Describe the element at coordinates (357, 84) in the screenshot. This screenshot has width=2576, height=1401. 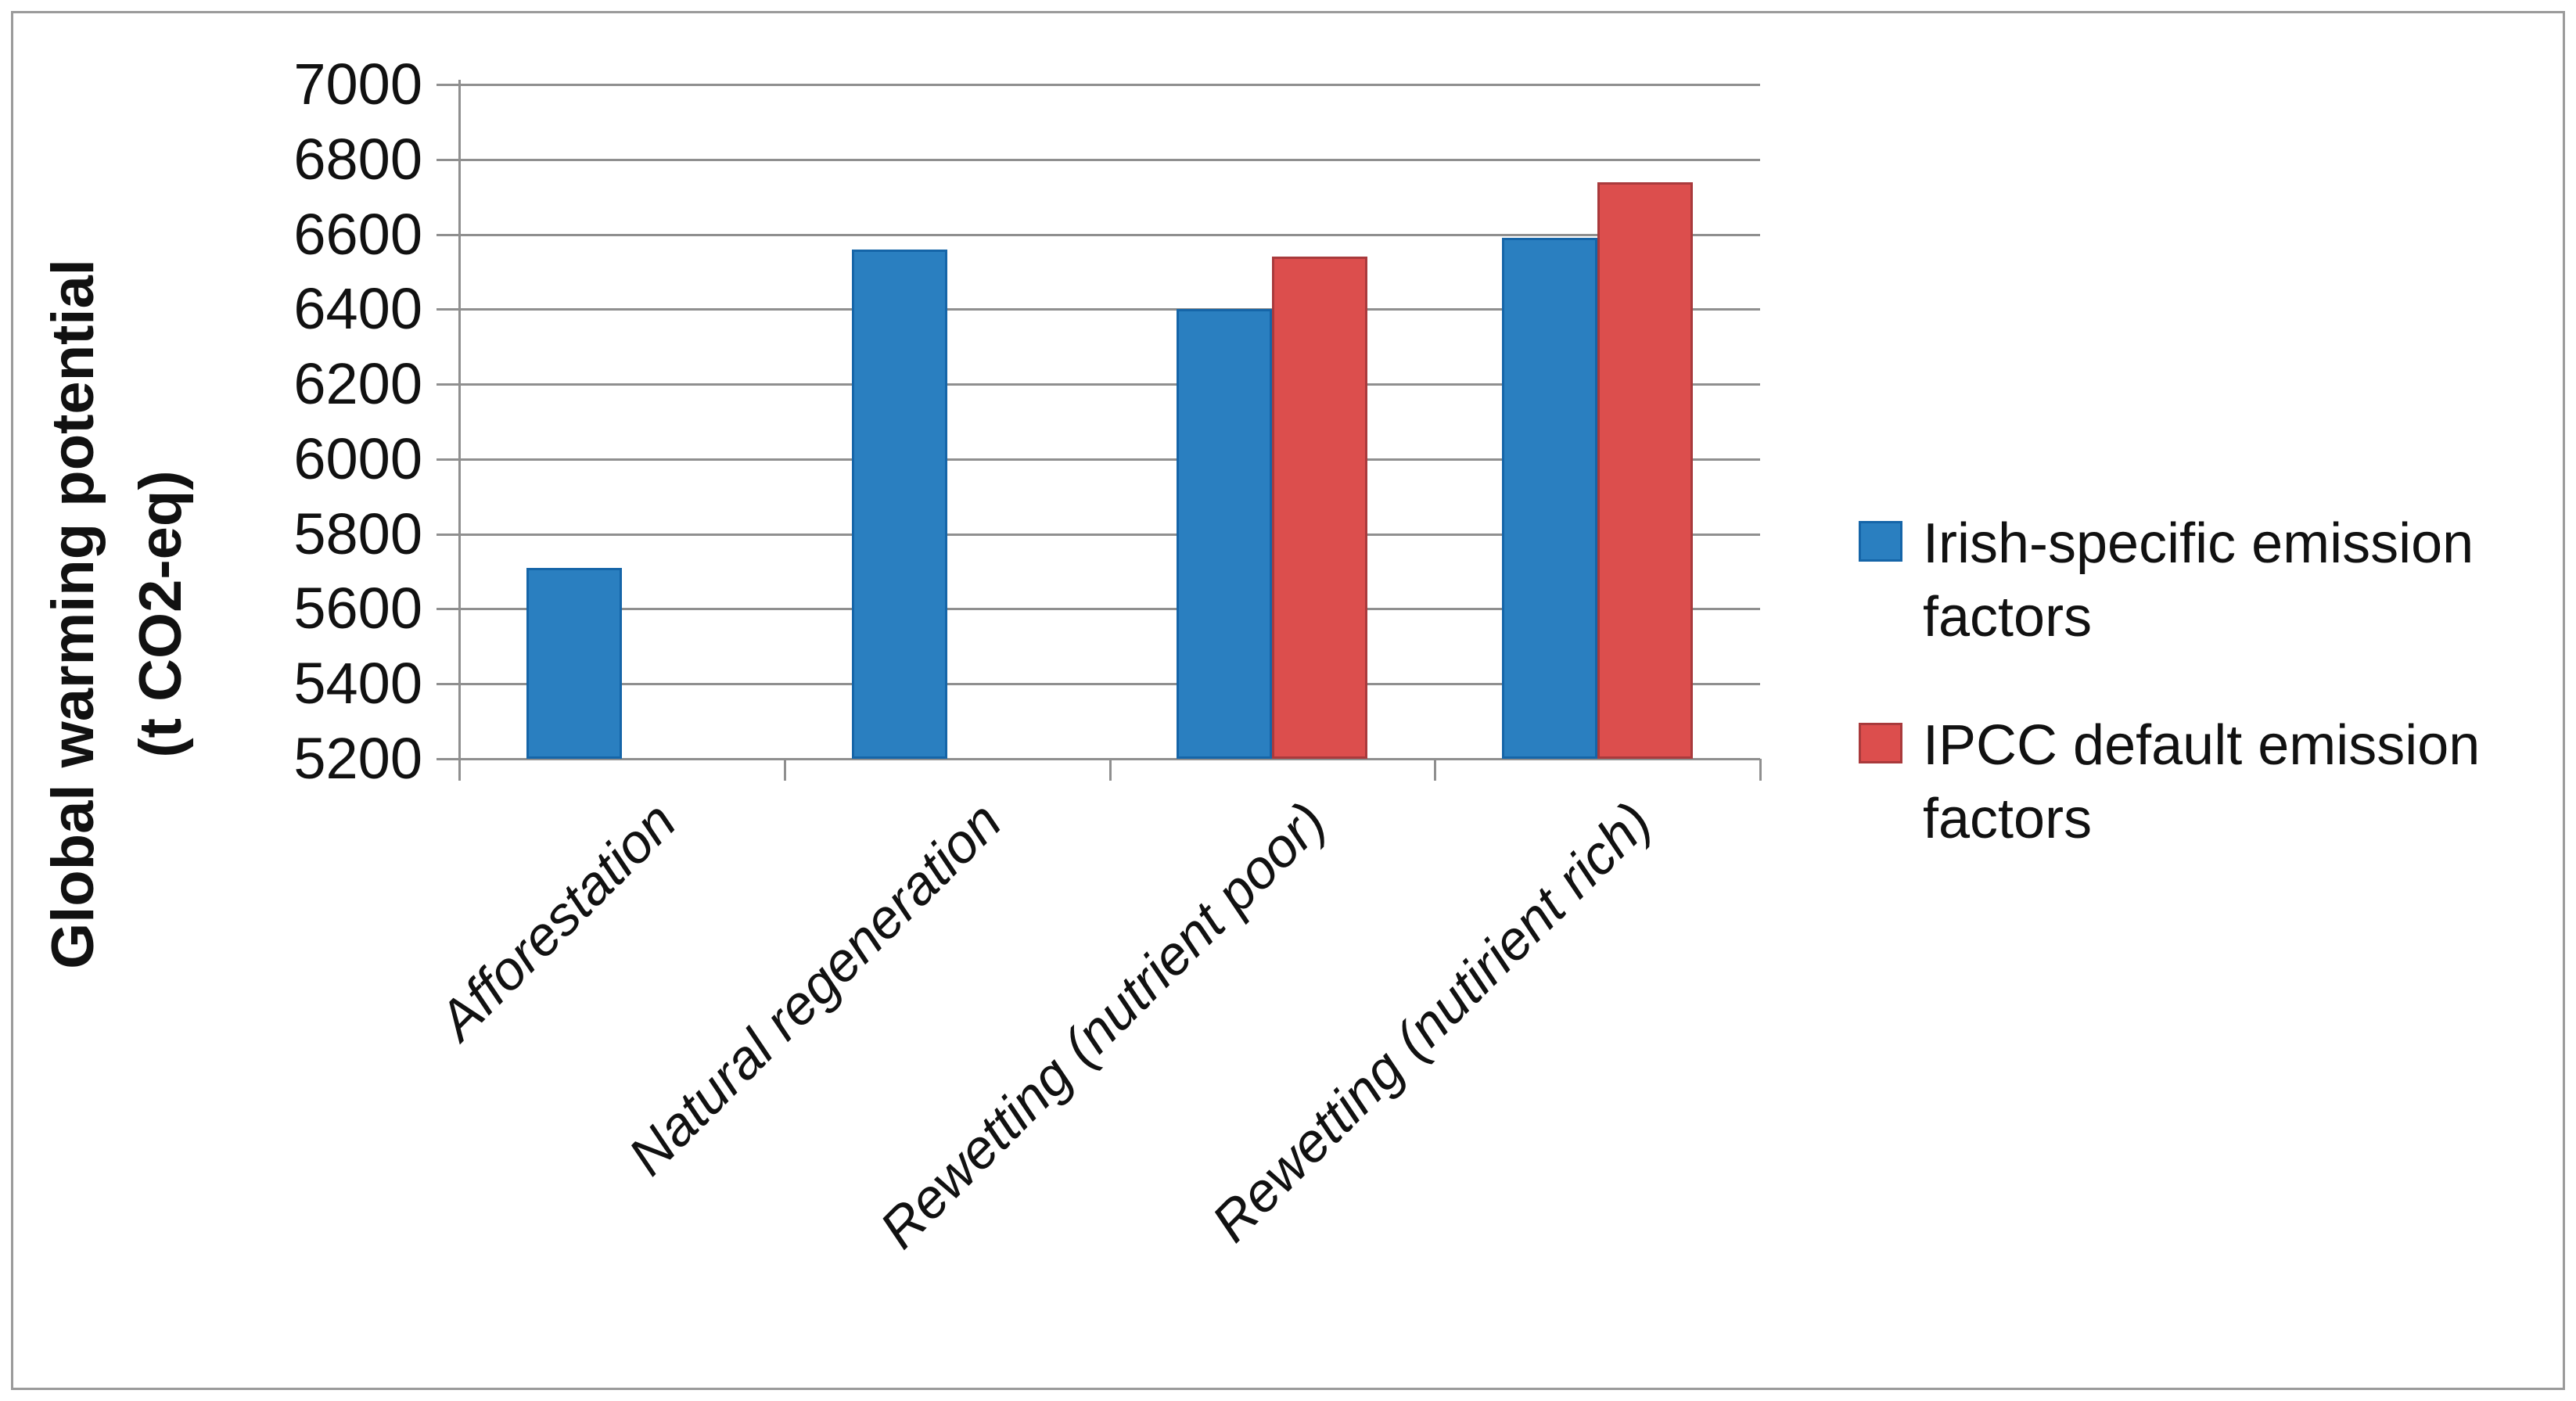
I see `y-tick-label: 7000` at that location.